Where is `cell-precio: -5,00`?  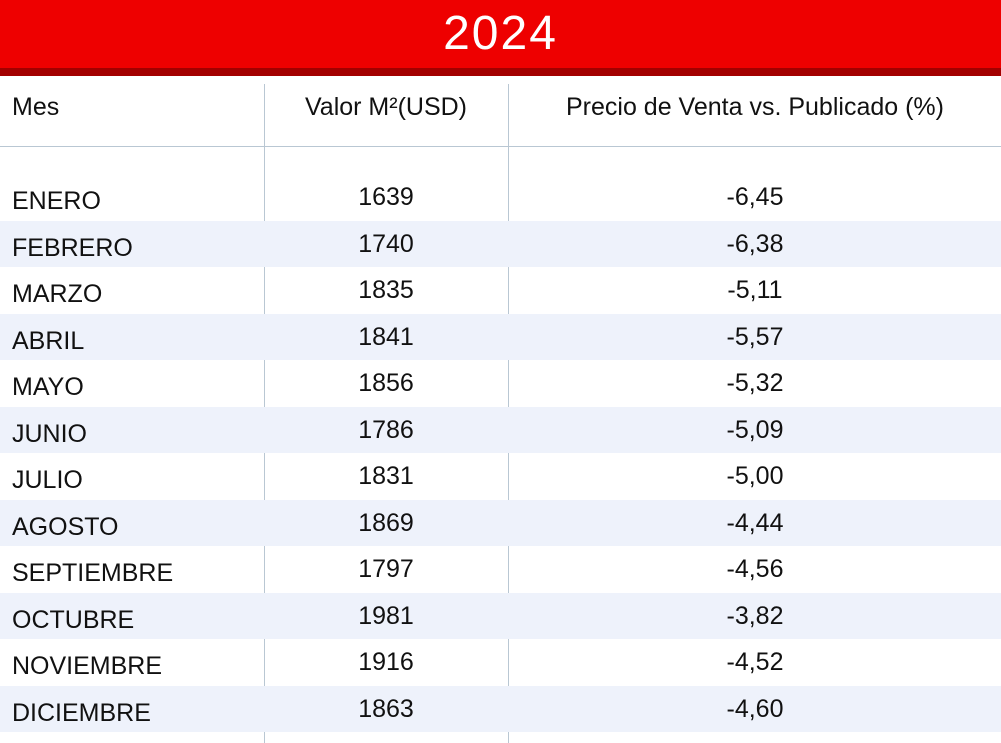
cell-precio: -5,00 is located at coordinates (755, 476).